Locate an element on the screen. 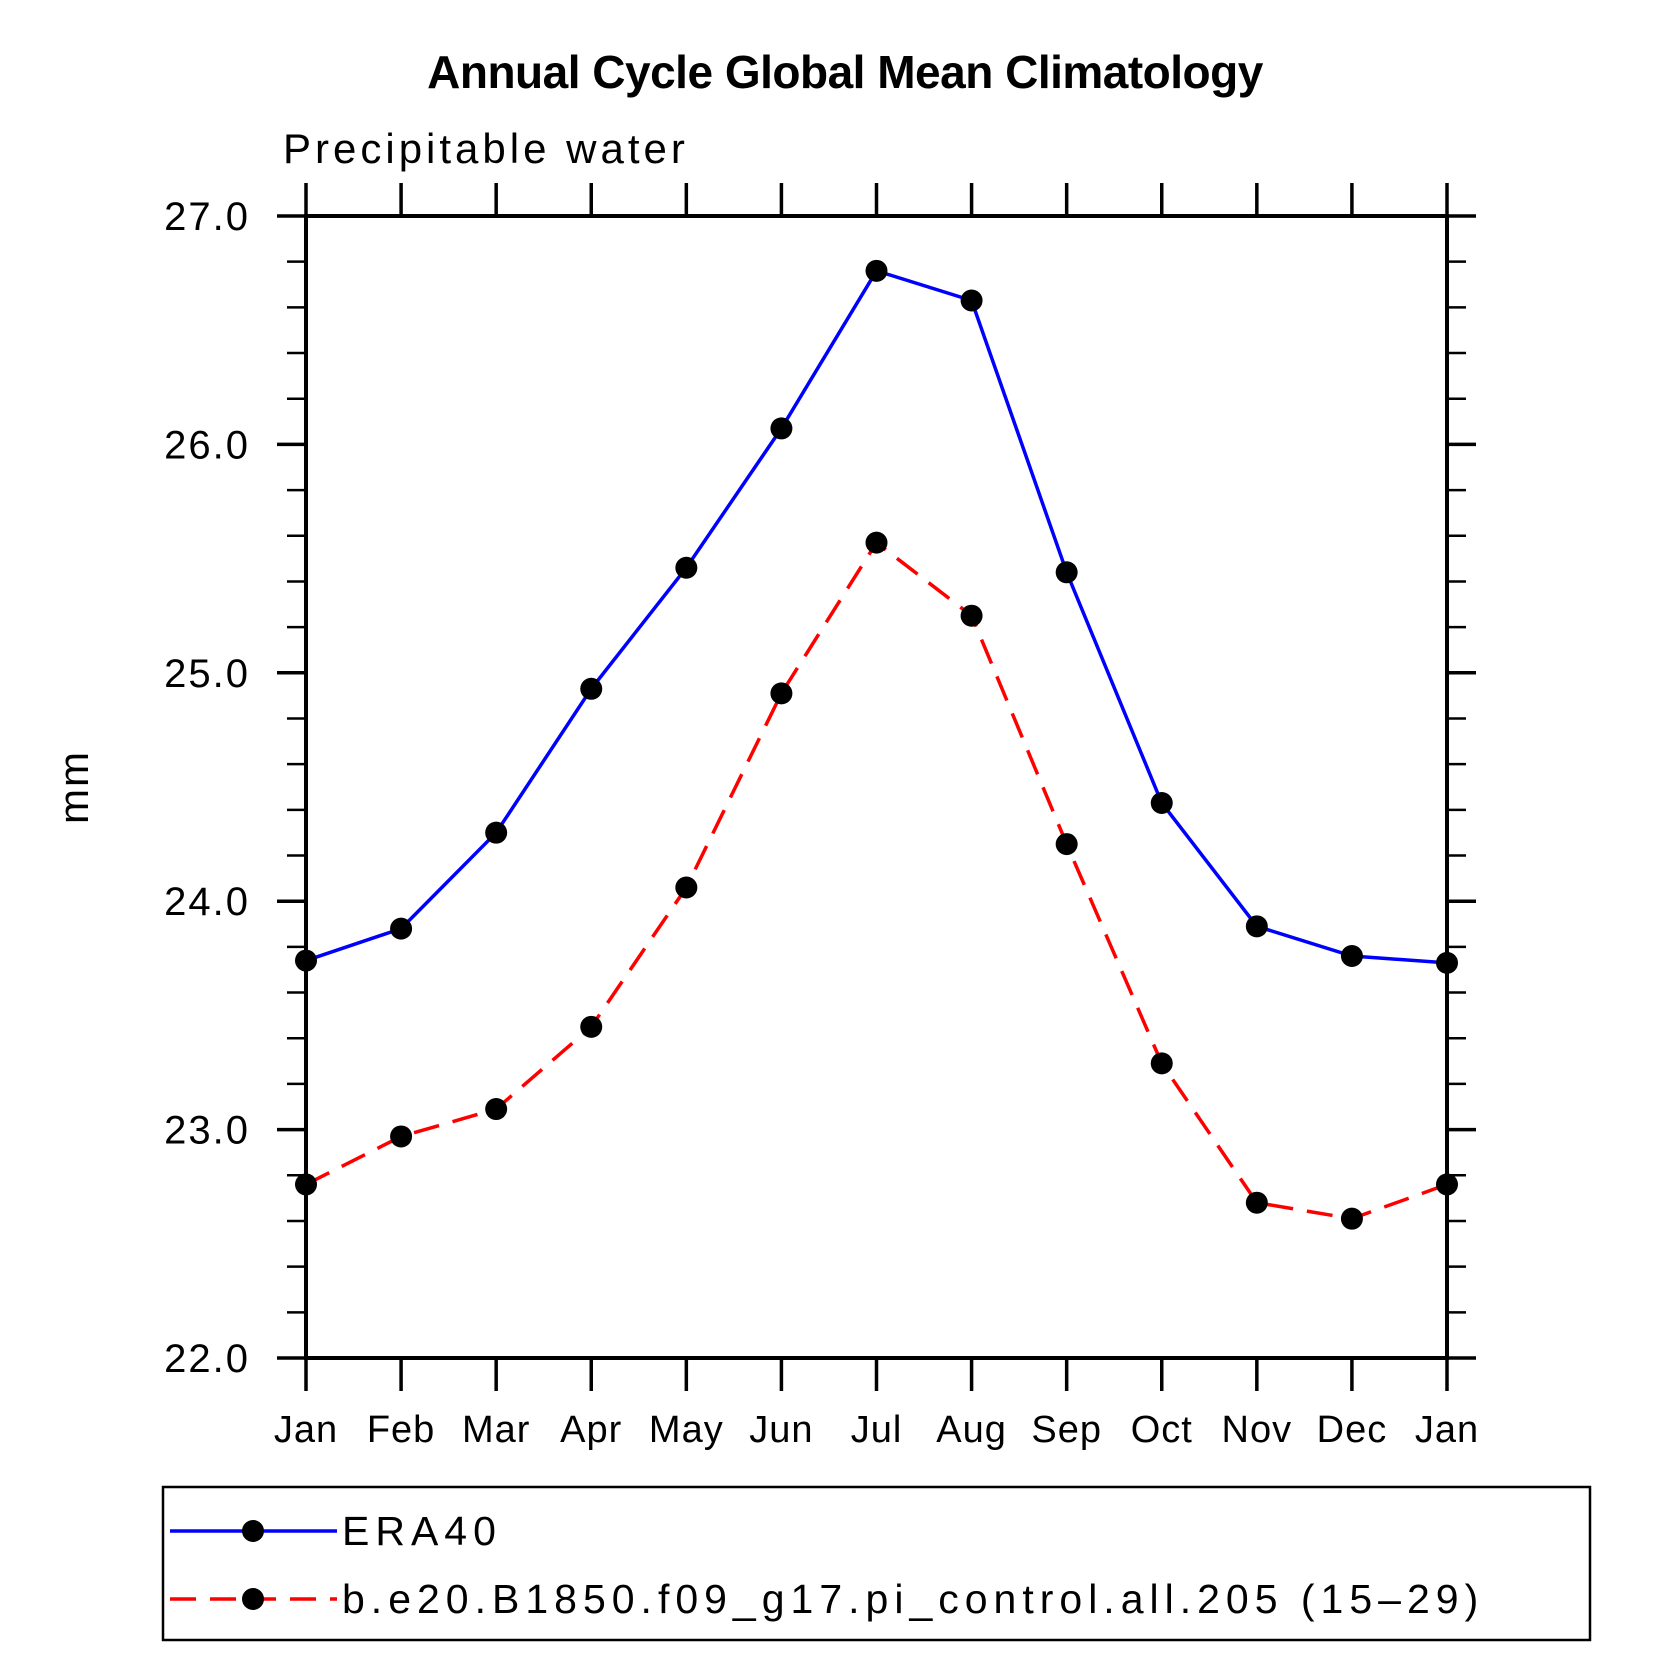 The width and height of the screenshot is (1680, 1680). x-tick-label: Oct is located at coordinates (1162, 1430).